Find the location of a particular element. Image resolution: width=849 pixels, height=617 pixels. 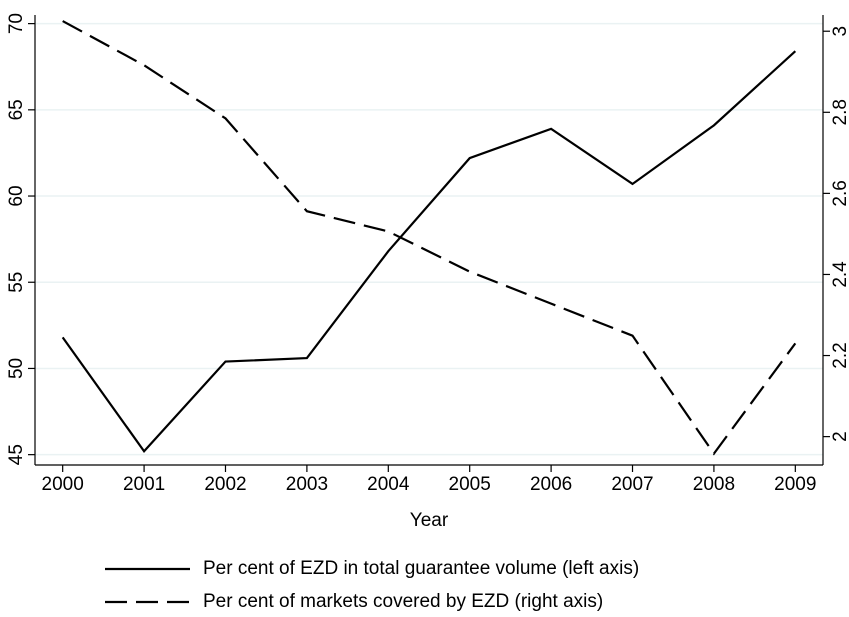

y2-tick-label: 2.6 is located at coordinates (839, 193).